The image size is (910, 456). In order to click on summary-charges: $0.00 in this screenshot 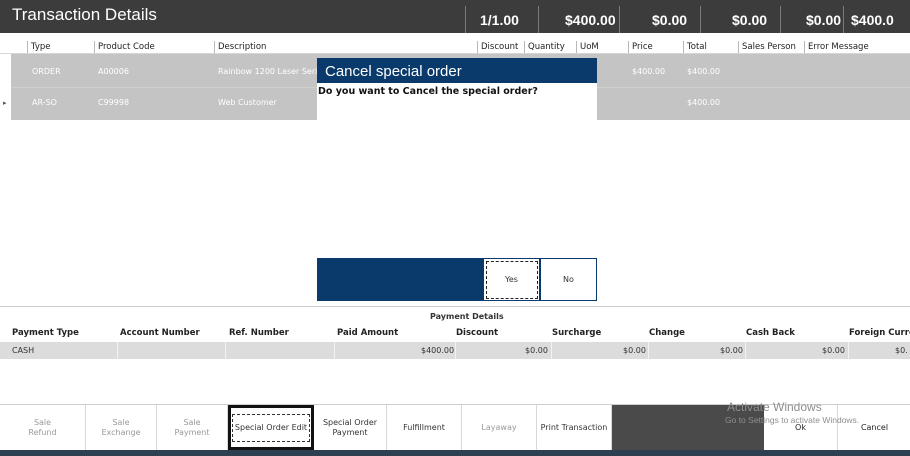, I will do `click(824, 20)`.